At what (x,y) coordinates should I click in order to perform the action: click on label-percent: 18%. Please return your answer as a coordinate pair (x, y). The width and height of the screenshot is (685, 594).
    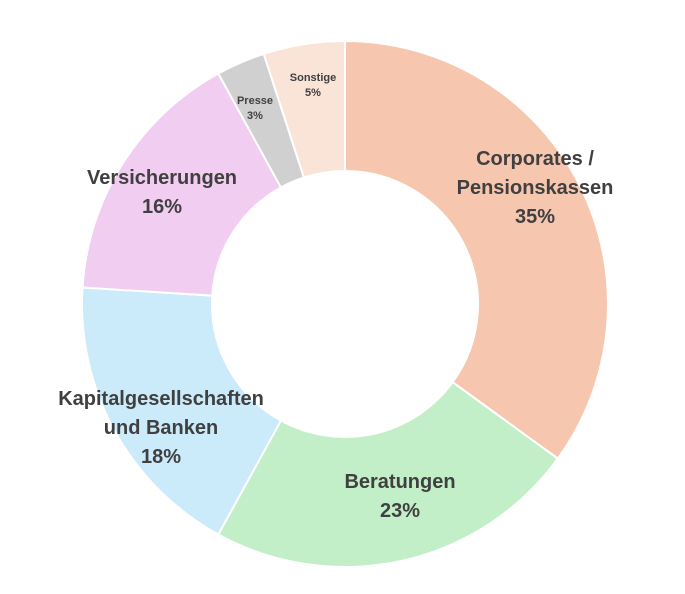
    Looking at the image, I should click on (161, 457).